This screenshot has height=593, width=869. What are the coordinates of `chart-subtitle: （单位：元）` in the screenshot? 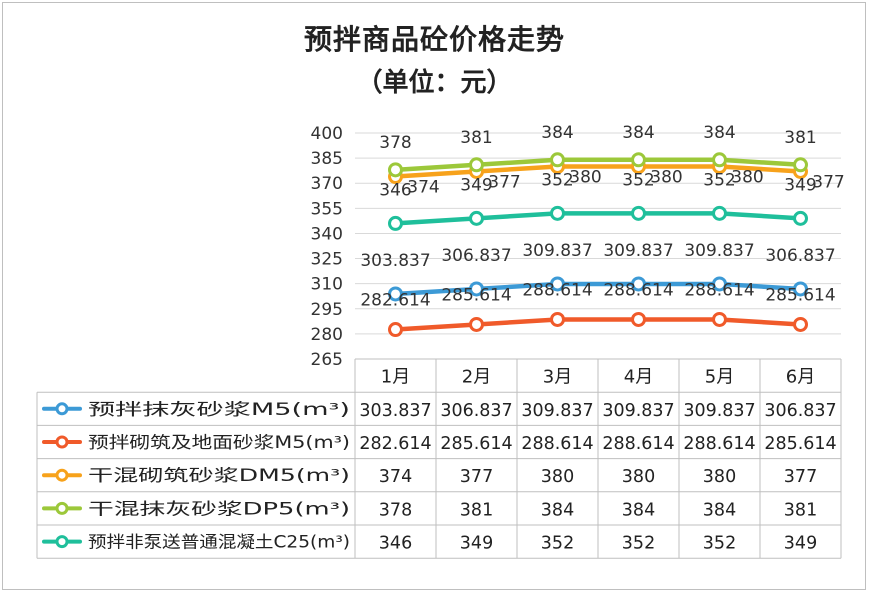 It's located at (434, 83).